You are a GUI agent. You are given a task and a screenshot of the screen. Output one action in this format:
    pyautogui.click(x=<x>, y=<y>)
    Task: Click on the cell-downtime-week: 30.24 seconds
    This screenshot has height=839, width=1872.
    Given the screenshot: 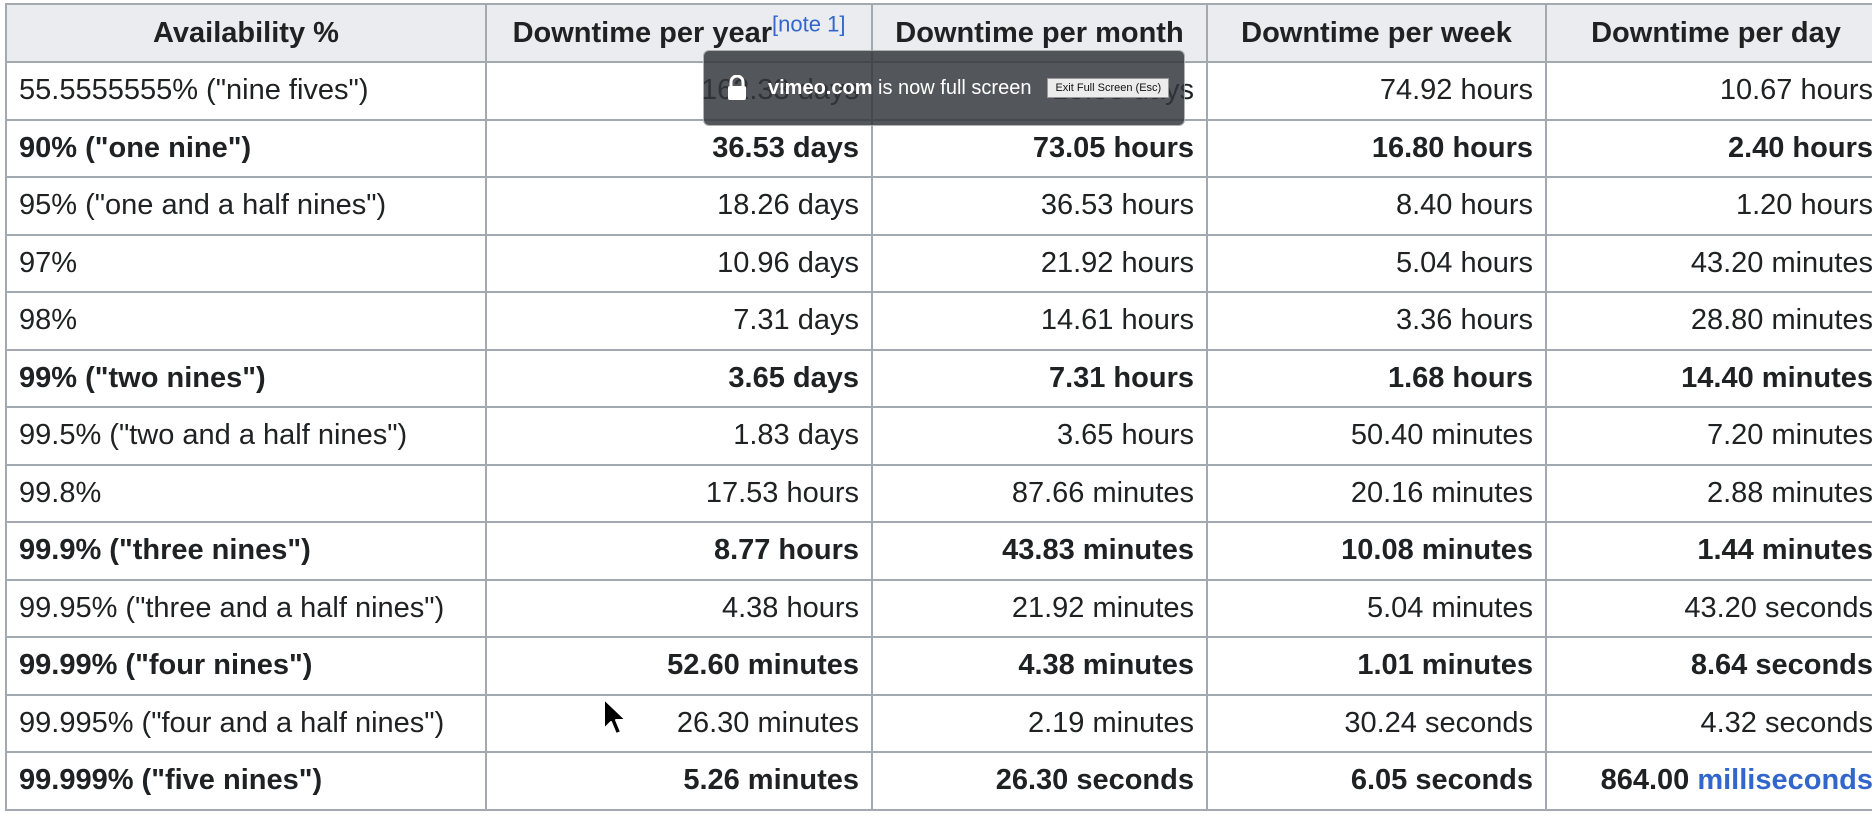 What is the action you would take?
    pyautogui.click(x=1376, y=723)
    